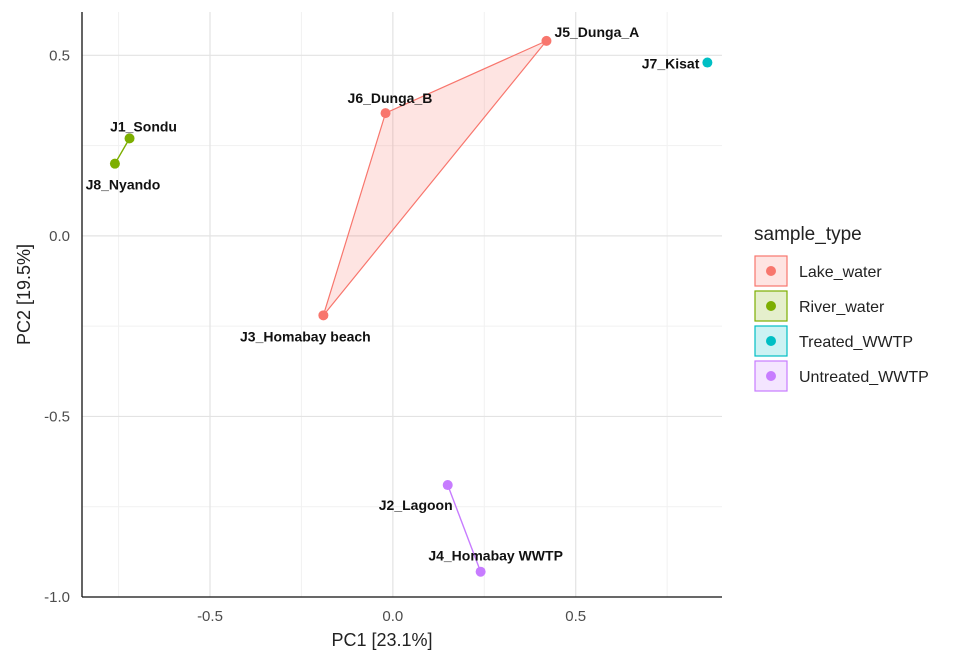 This screenshot has width=959, height=655. I want to click on x-tick-label: 0.5, so click(575, 616).